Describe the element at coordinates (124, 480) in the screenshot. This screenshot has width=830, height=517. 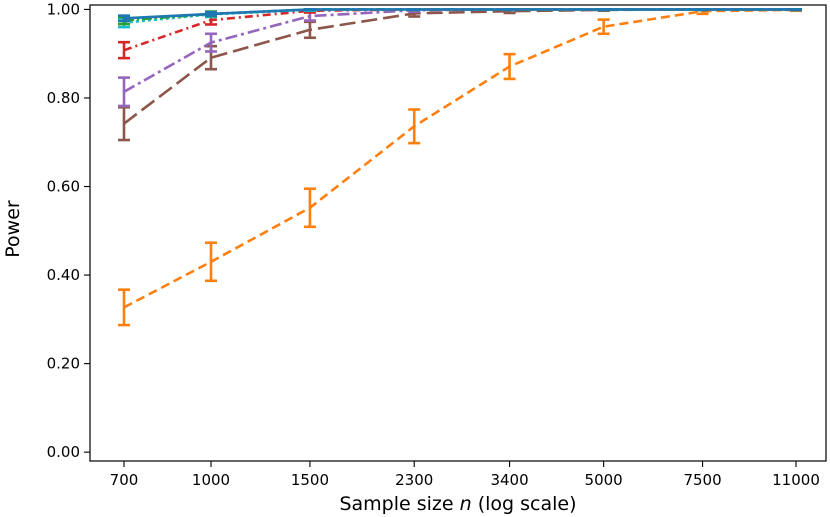
I see `x-tick-label: 700` at that location.